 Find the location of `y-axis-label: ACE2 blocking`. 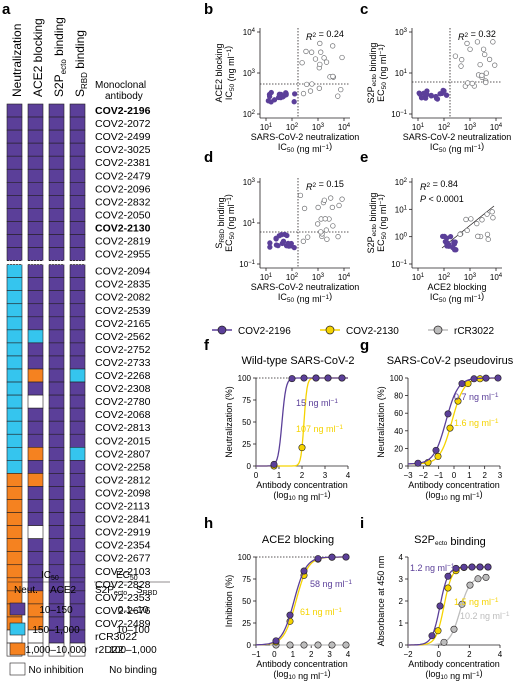

y-axis-label: ACE2 blocking is located at coordinates (219, 72).